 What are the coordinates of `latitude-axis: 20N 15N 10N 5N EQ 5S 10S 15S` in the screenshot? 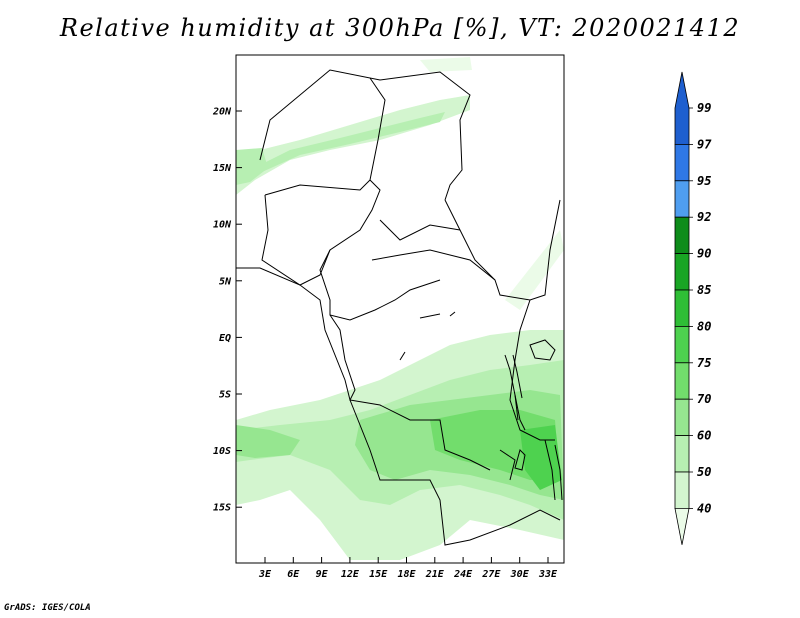 It's located at (227, 310).